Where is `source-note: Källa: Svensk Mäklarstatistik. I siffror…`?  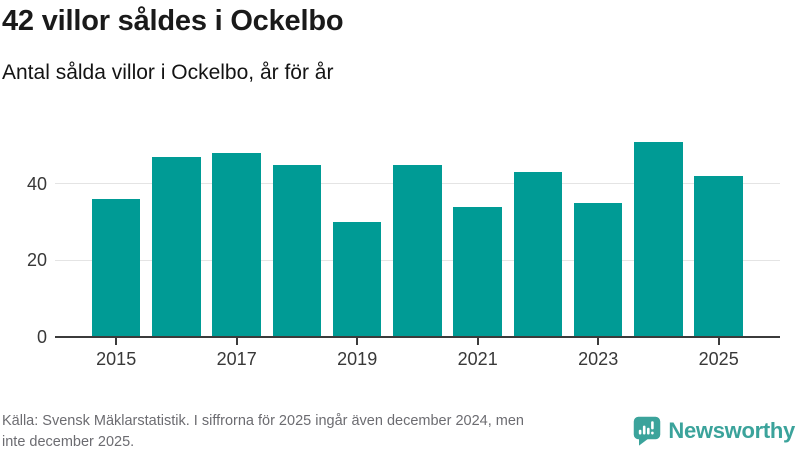
source-note: Källa: Svensk Mäklarstatistik. I siffror… is located at coordinates (263, 431).